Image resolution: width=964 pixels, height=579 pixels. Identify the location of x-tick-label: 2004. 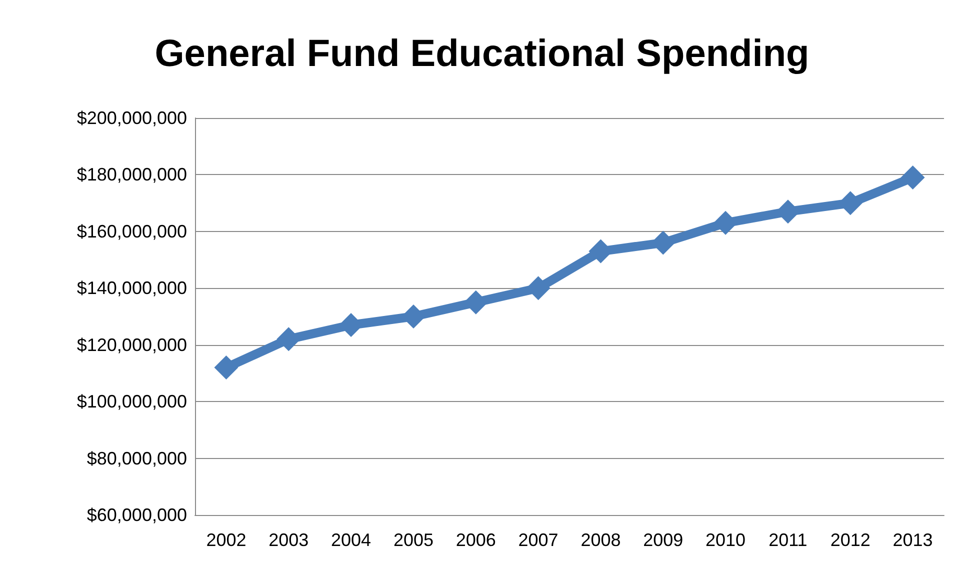
(351, 540).